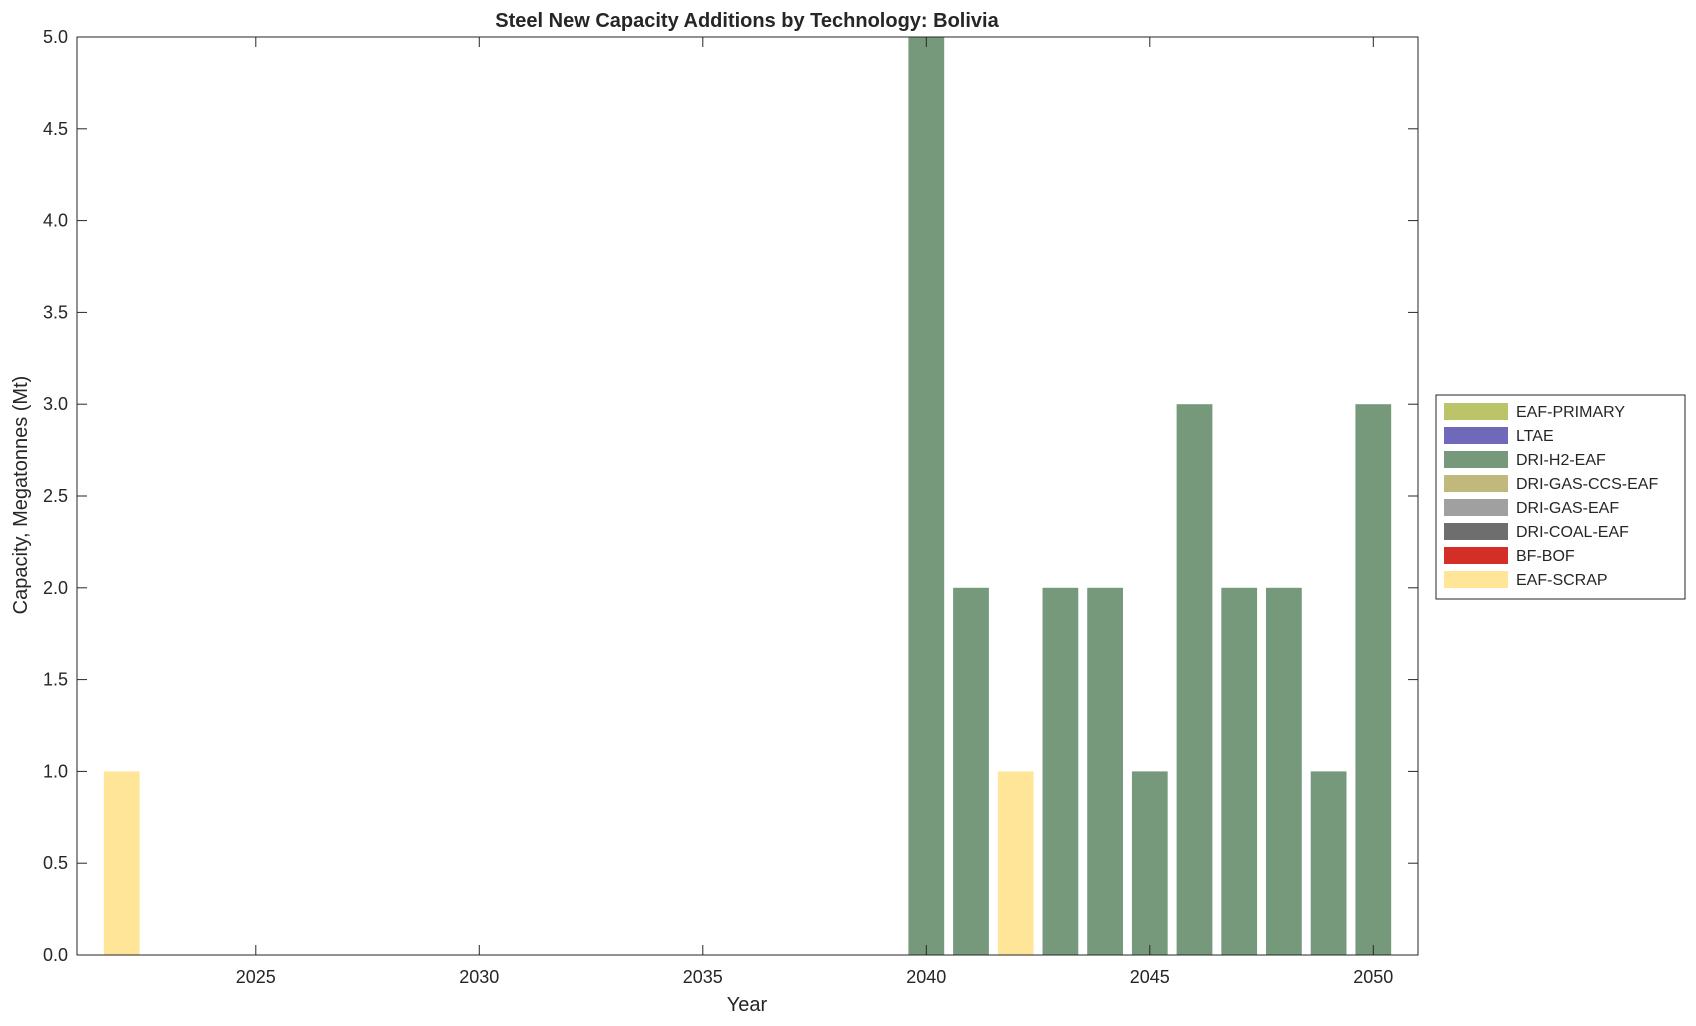 The image size is (1696, 1026). Describe the element at coordinates (1570, 412) in the screenshot. I see `legend-label: EAF-PRIMARY` at that location.